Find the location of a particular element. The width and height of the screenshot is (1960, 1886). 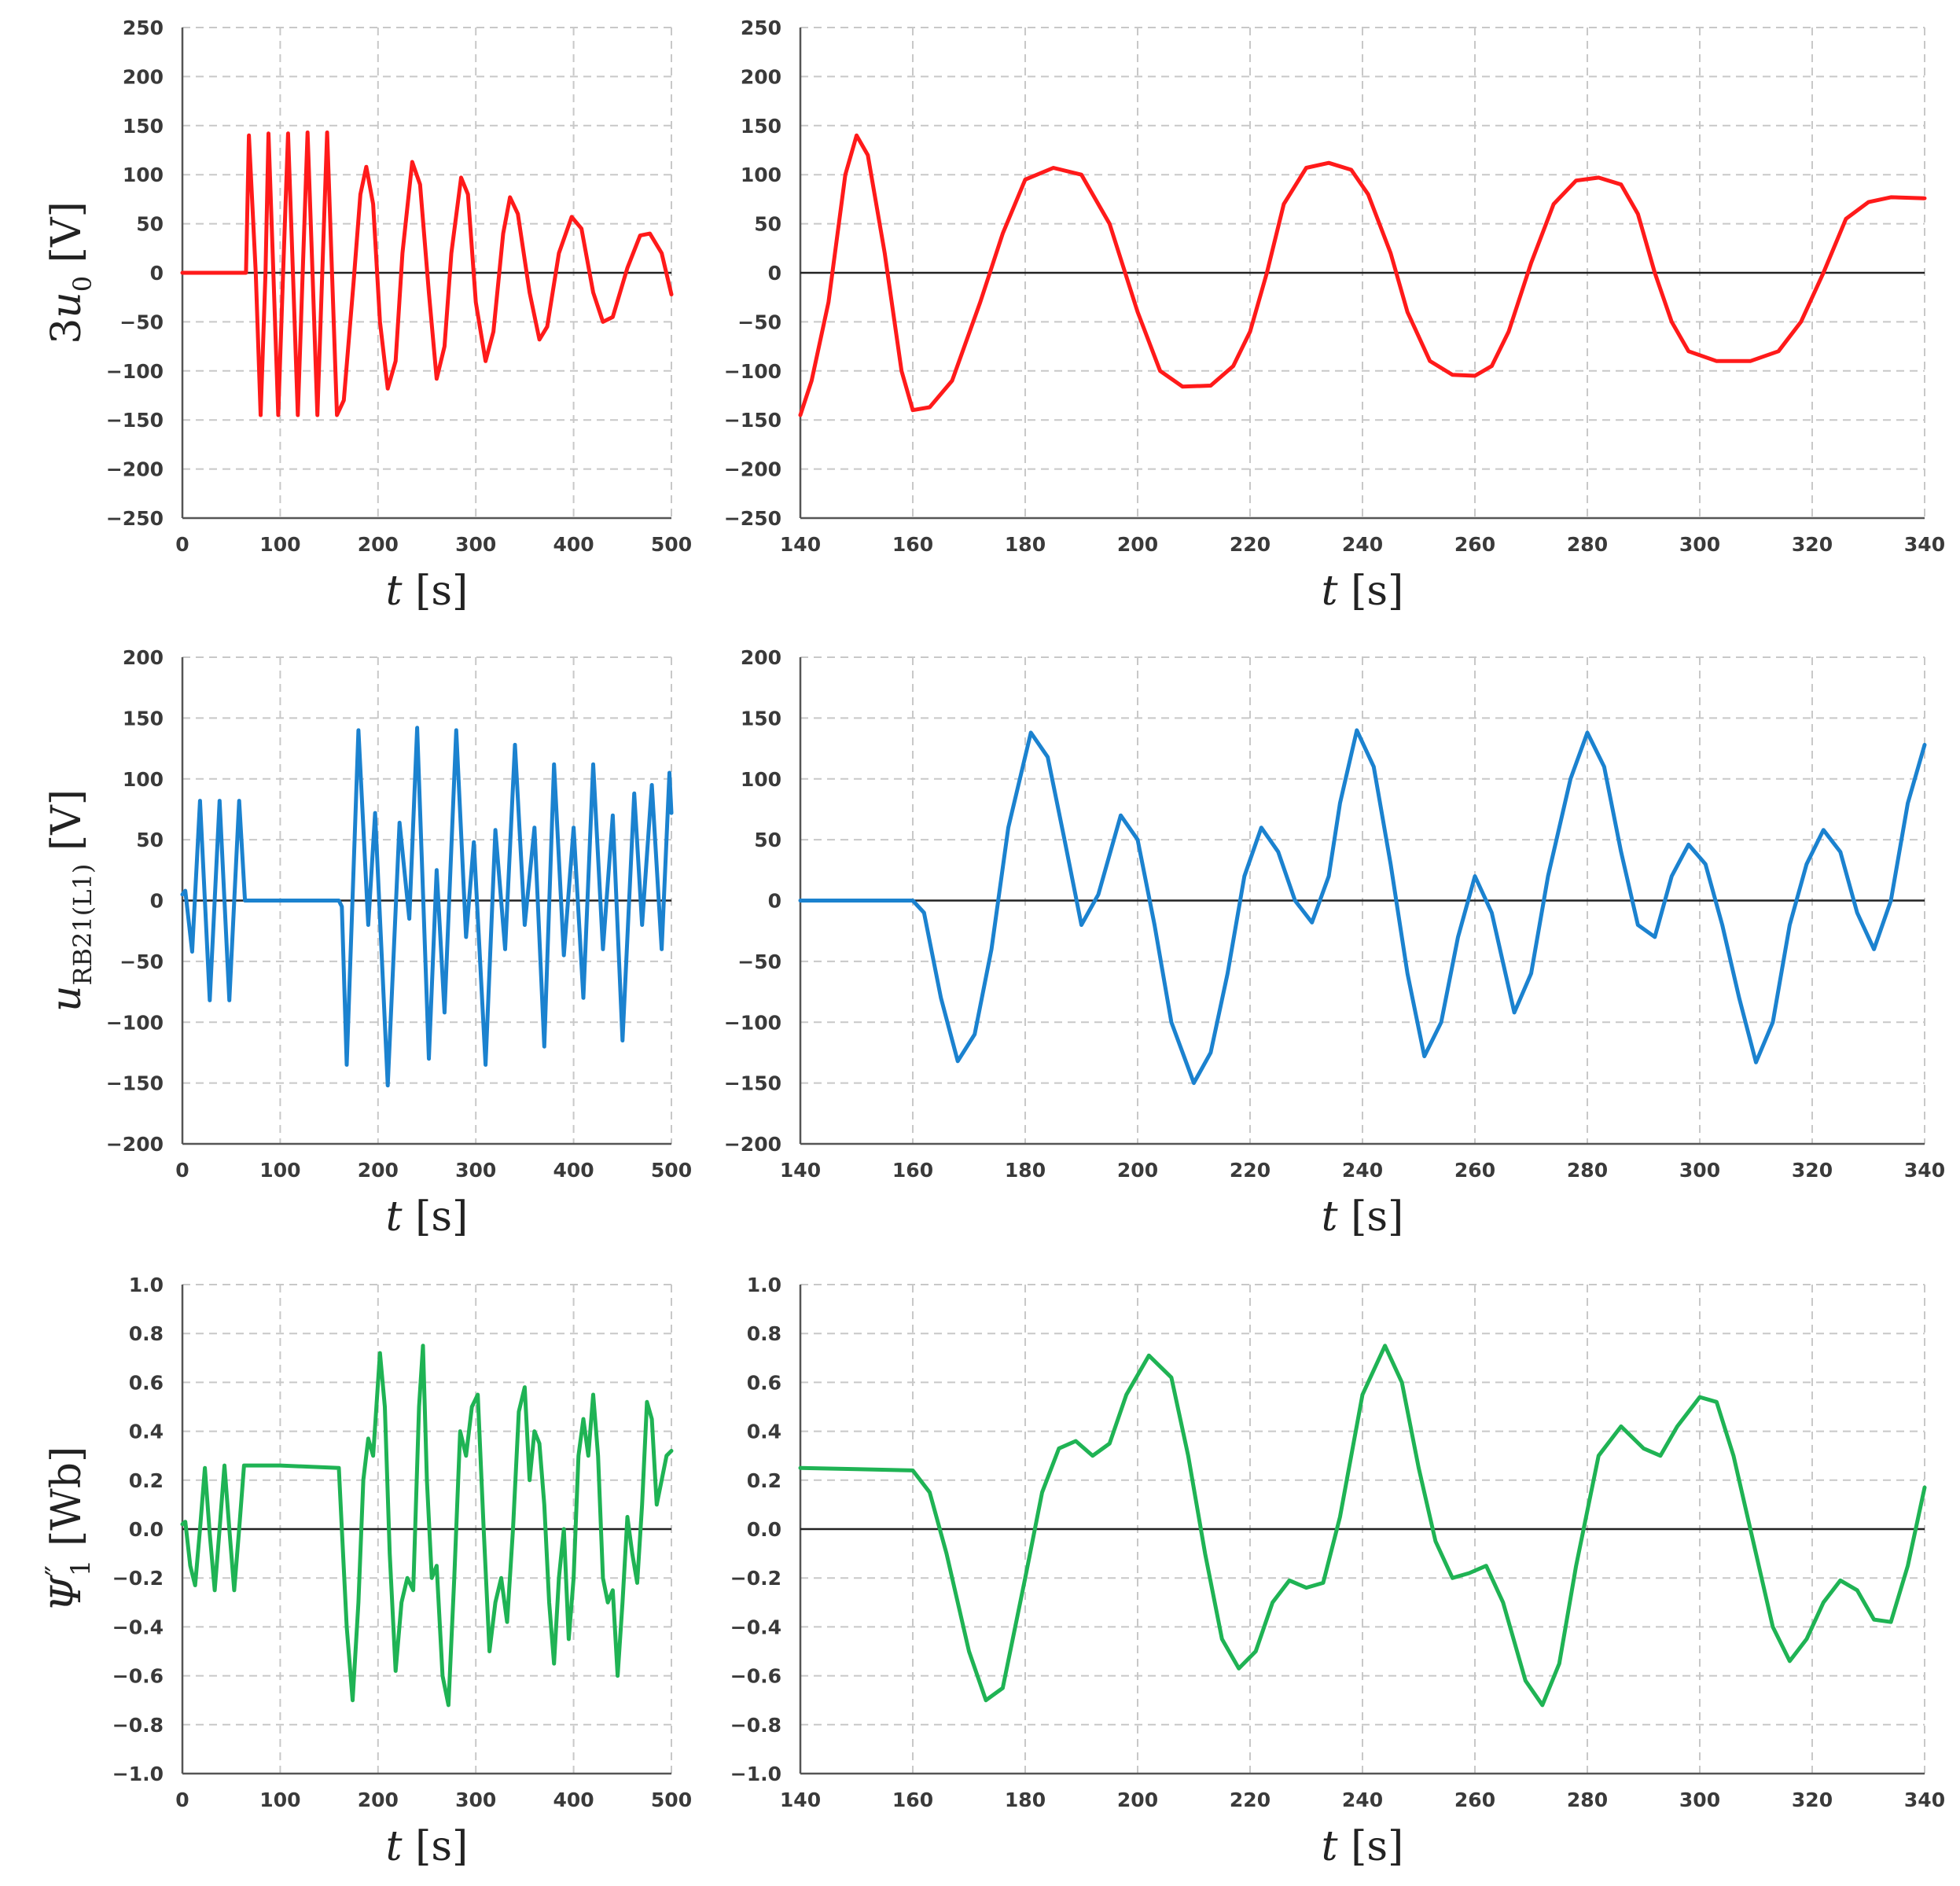

y-tick-label: 0.8 is located at coordinates (764, 1333).